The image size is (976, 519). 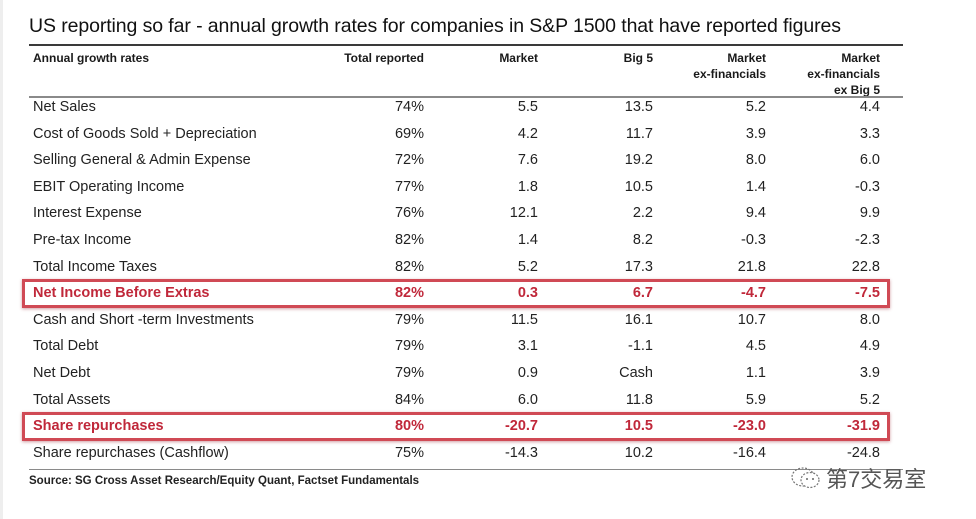 I want to click on header-annual-growth-rates: Annual growth rates, so click(x=91, y=58).